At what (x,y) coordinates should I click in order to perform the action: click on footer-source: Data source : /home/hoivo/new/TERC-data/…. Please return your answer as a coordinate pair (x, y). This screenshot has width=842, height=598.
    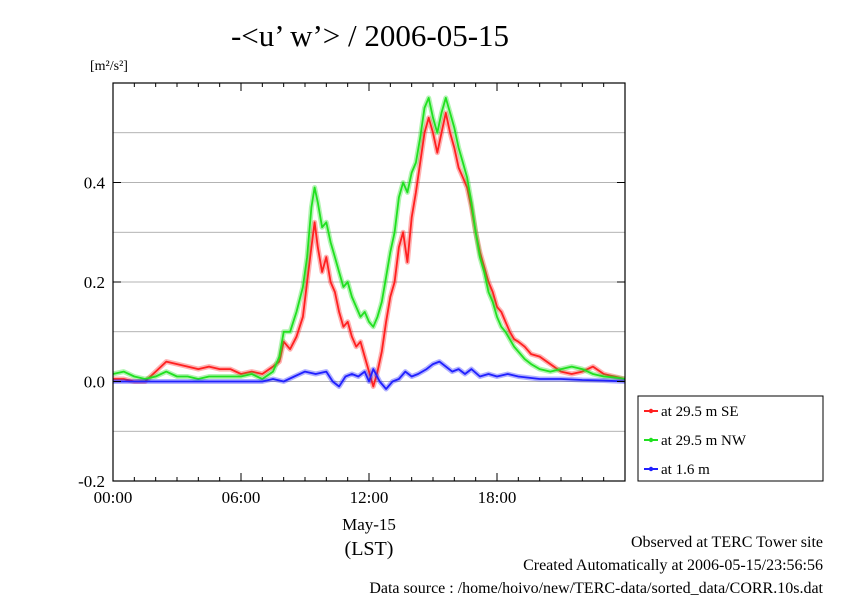
    Looking at the image, I should click on (596, 588).